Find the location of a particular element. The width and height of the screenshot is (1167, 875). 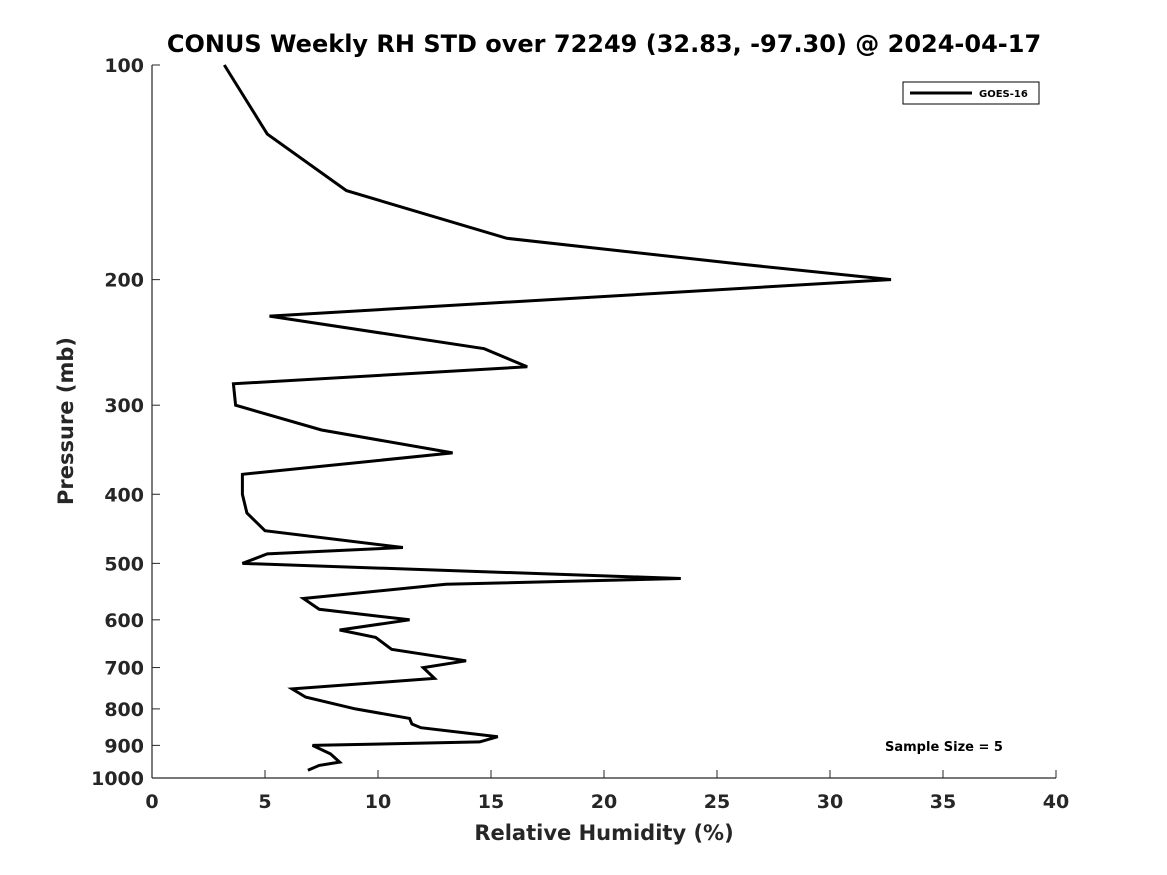

y-tick-label: 600 is located at coordinates (124, 621).